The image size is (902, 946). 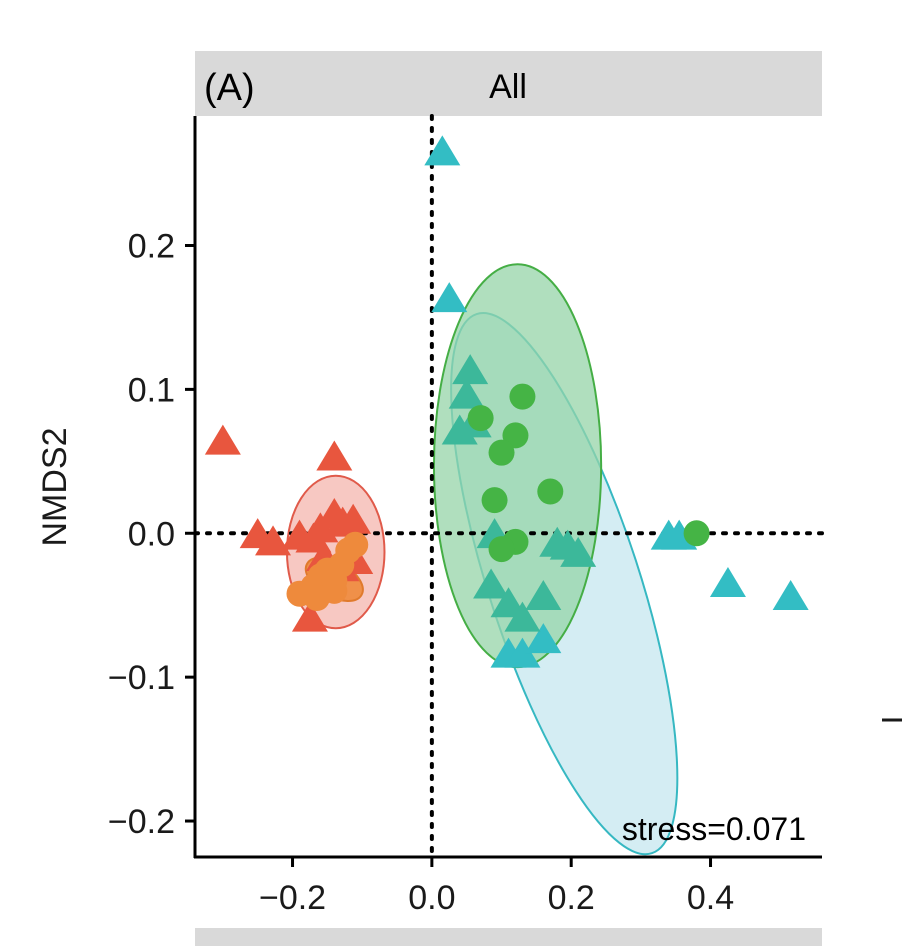 I want to click on x-tick-label: −0.2, so click(x=292, y=898).